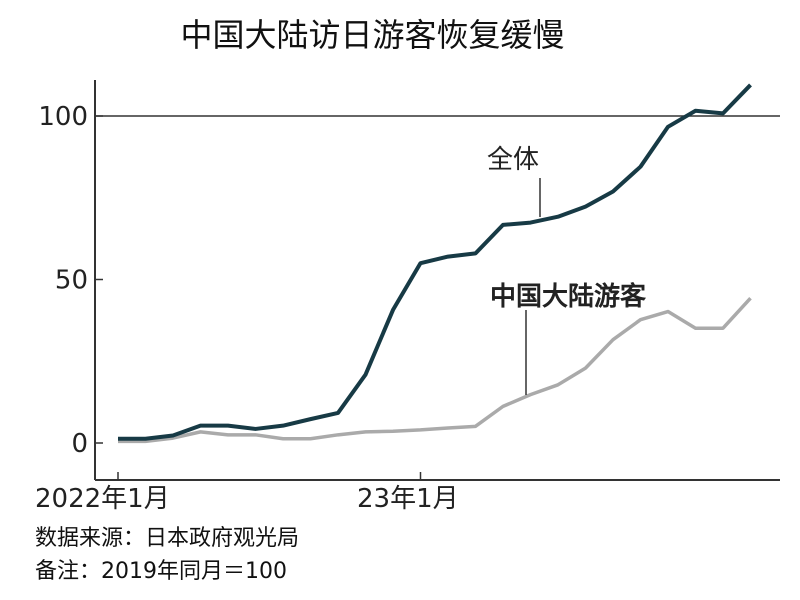 The height and width of the screenshot is (600, 800). What do you see at coordinates (568, 296) in the screenshot?
I see `series-label-china: 中国大陆游客` at bounding box center [568, 296].